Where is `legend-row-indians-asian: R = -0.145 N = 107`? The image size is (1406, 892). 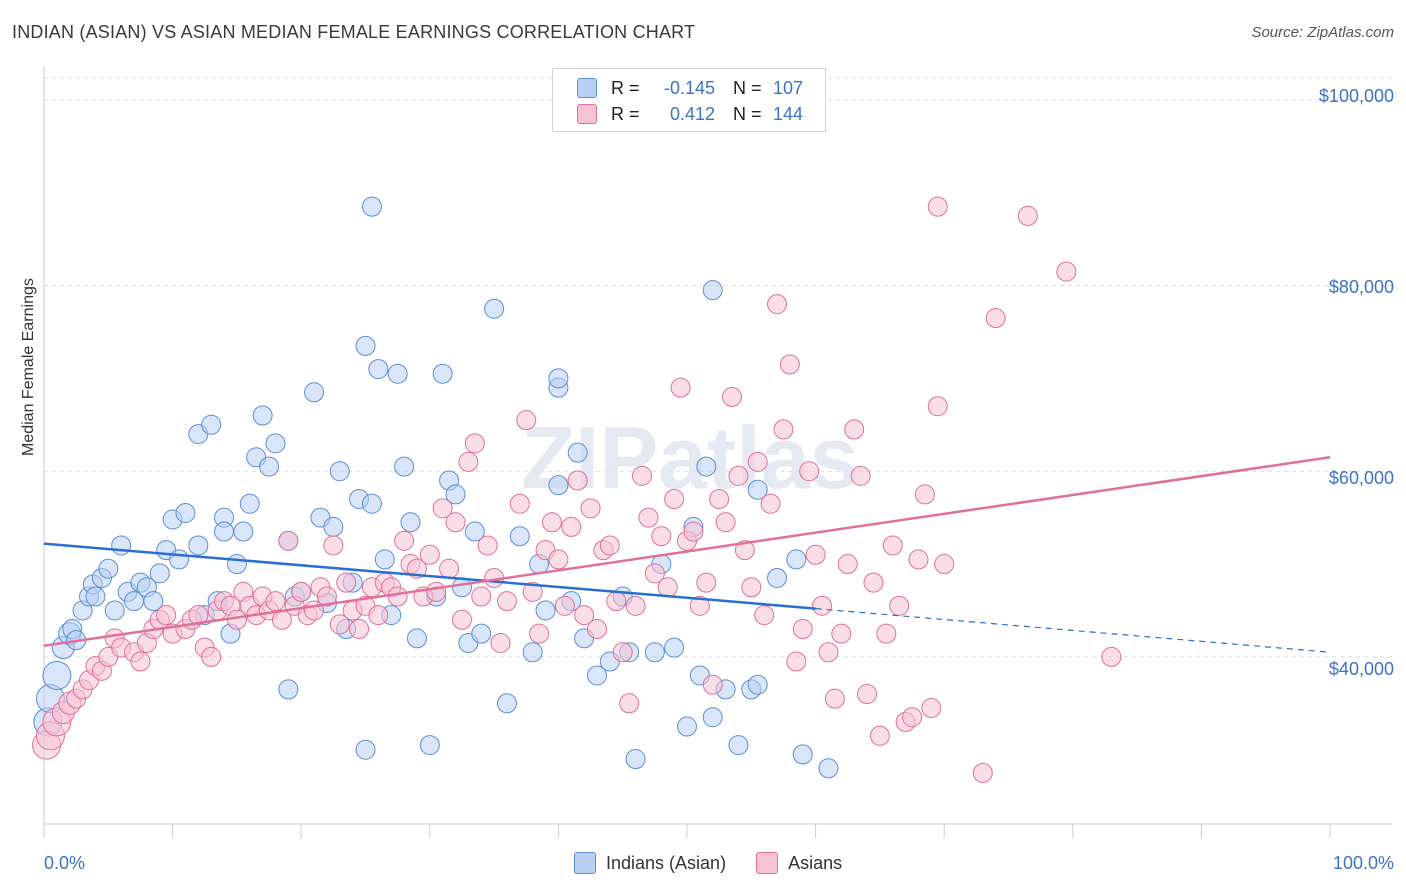
legend-row-indians-asian: R = -0.145 N = 107 is located at coordinates (690, 88).